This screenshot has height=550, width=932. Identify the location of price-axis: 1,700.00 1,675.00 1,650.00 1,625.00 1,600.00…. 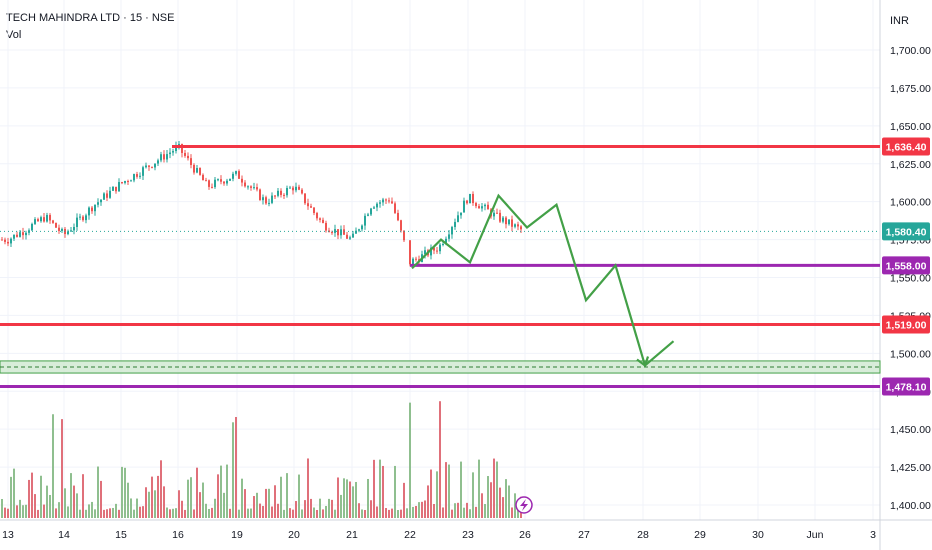
(910, 278).